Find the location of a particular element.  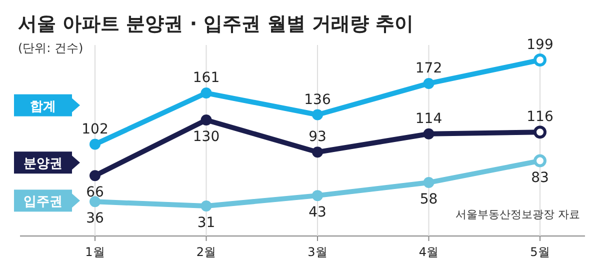

data-label: 36 is located at coordinates (95, 218).